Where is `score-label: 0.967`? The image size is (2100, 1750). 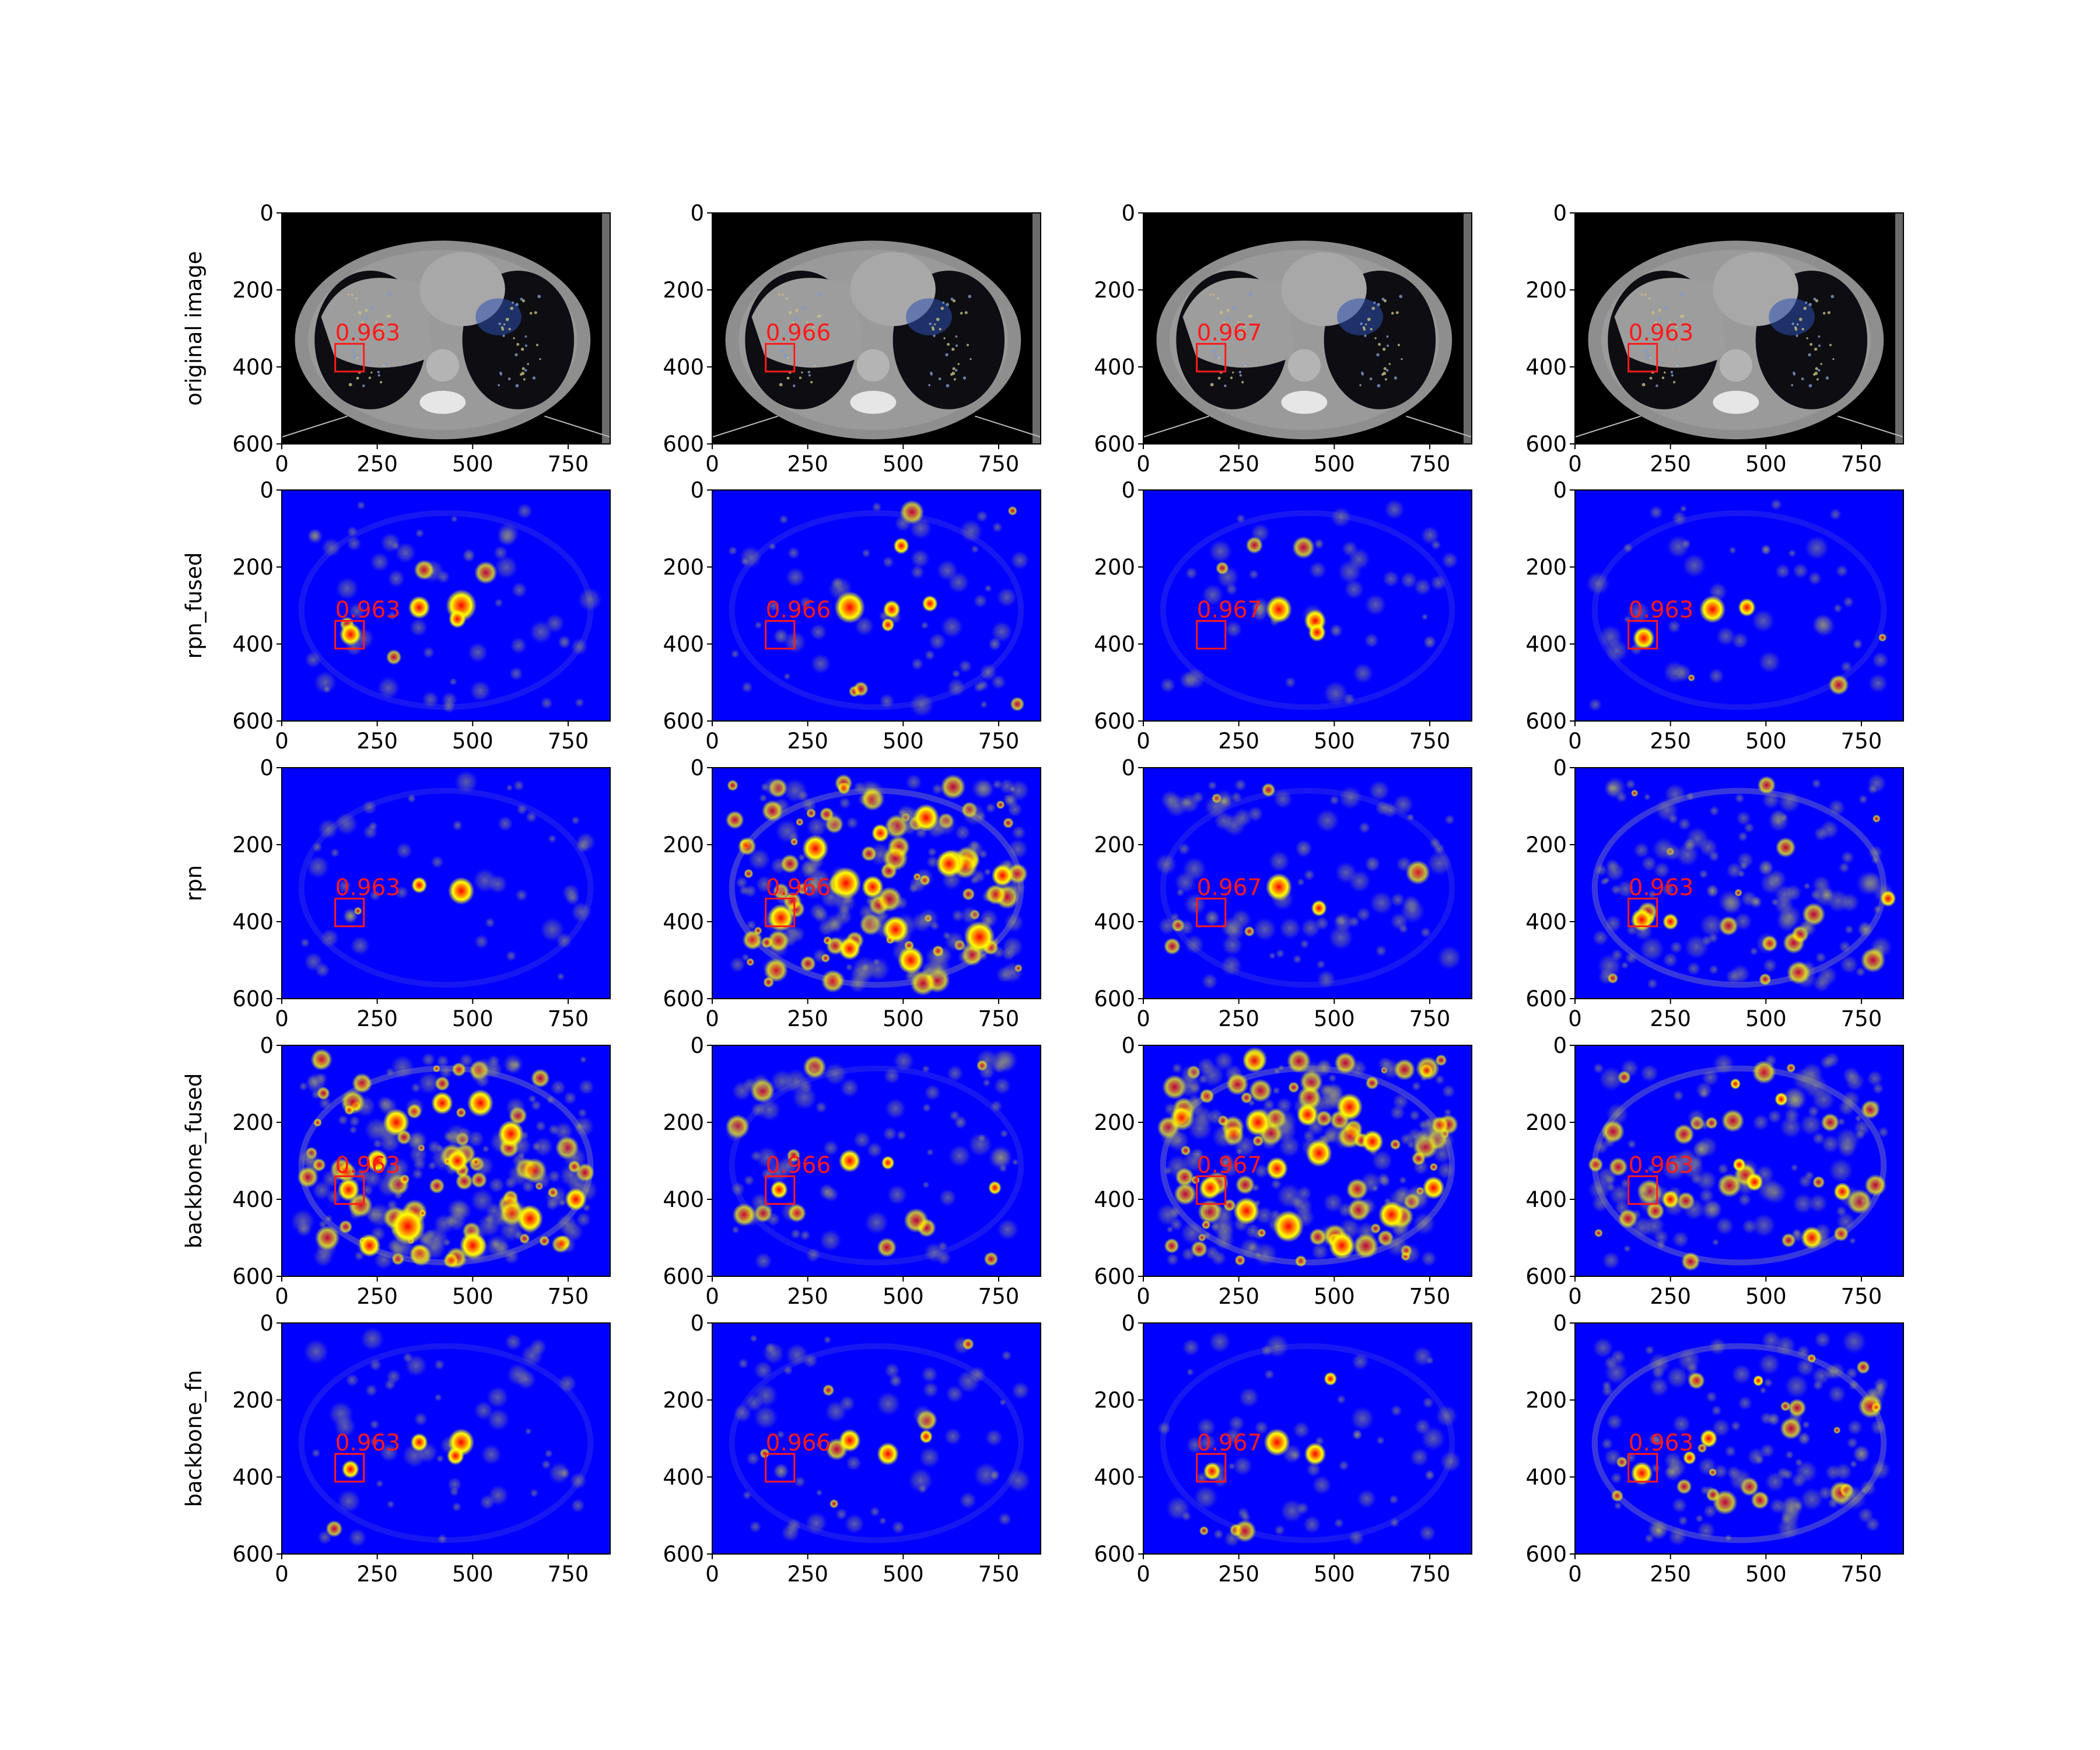
score-label: 0.967 is located at coordinates (1230, 333).